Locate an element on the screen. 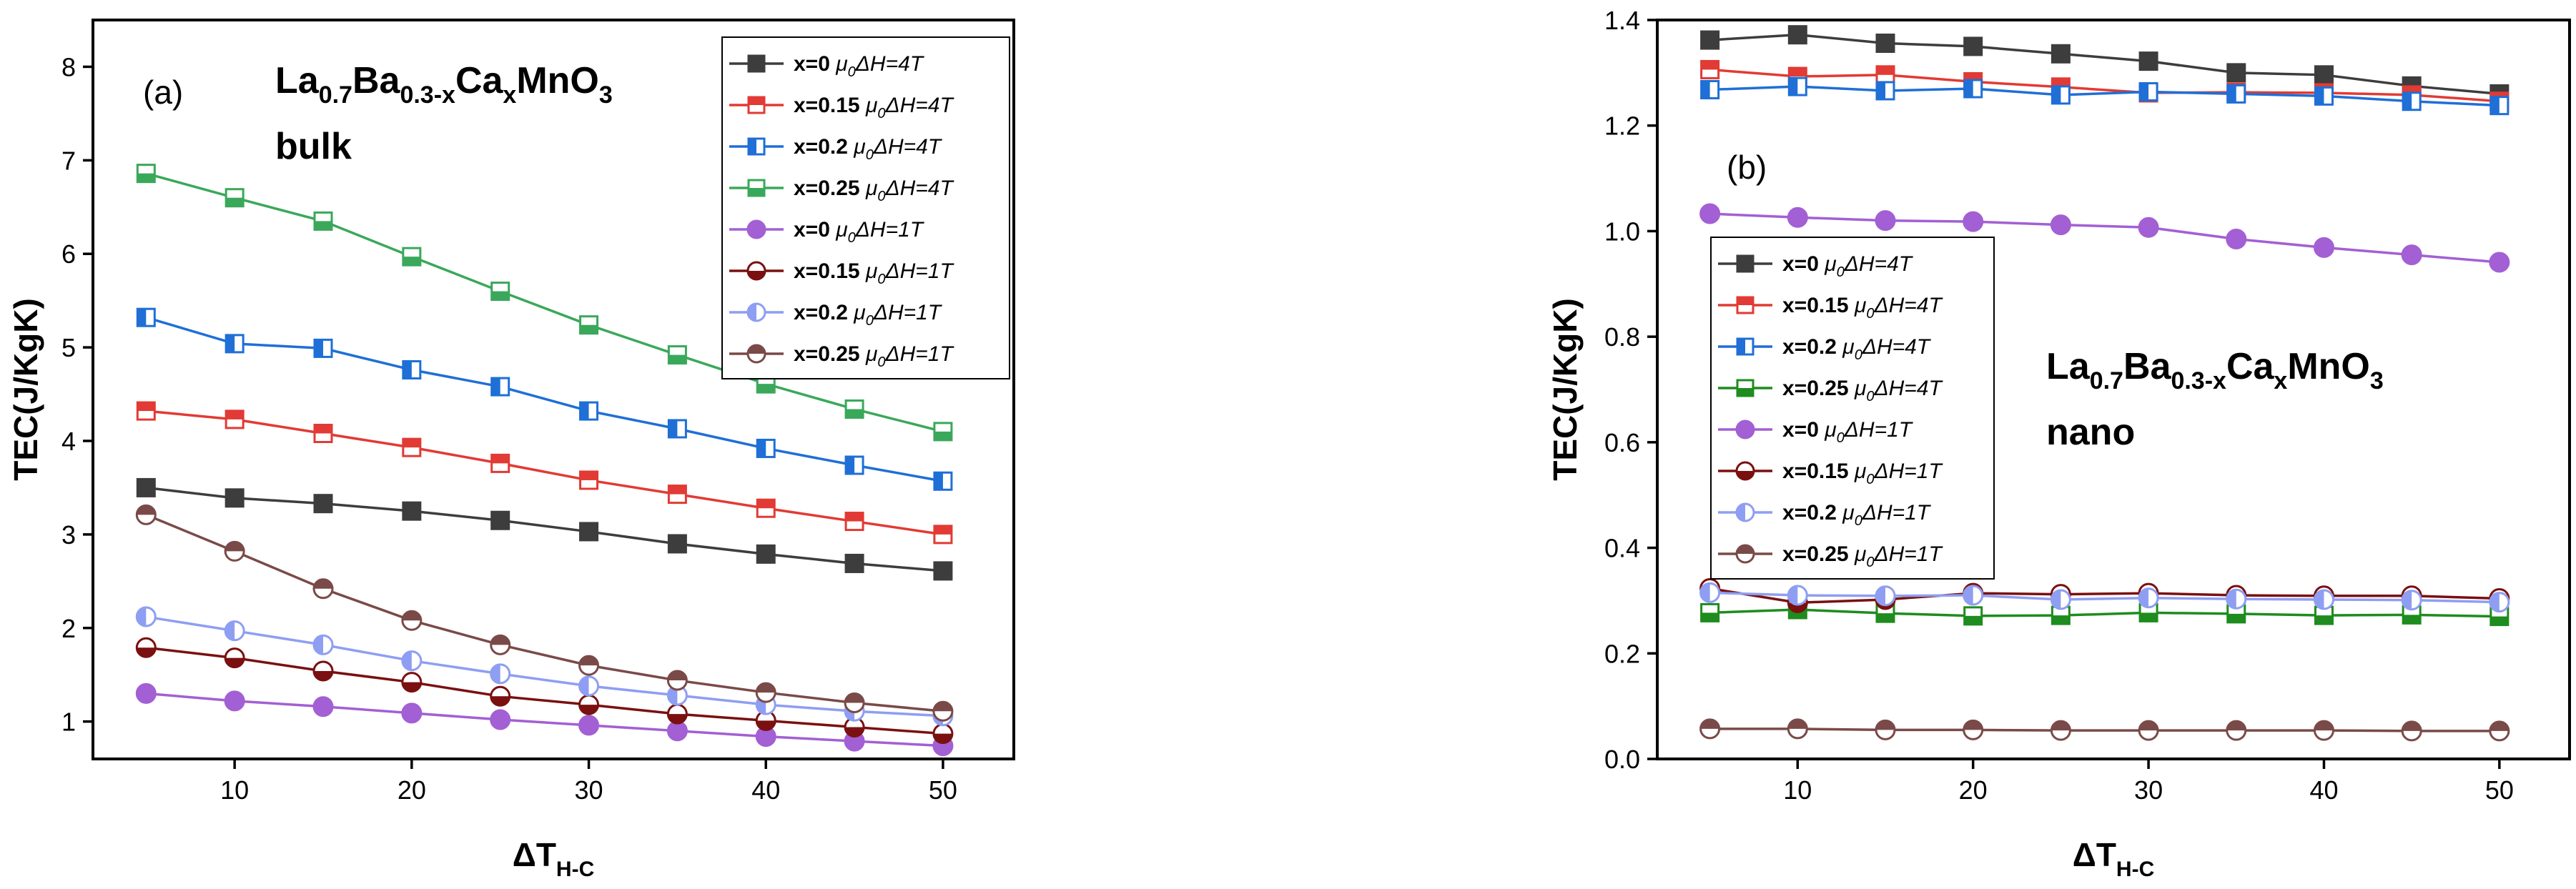 Image resolution: width=2576 pixels, height=889 pixels. legend-entry: x=0 μ0ΔH=1T is located at coordinates (827, 232).